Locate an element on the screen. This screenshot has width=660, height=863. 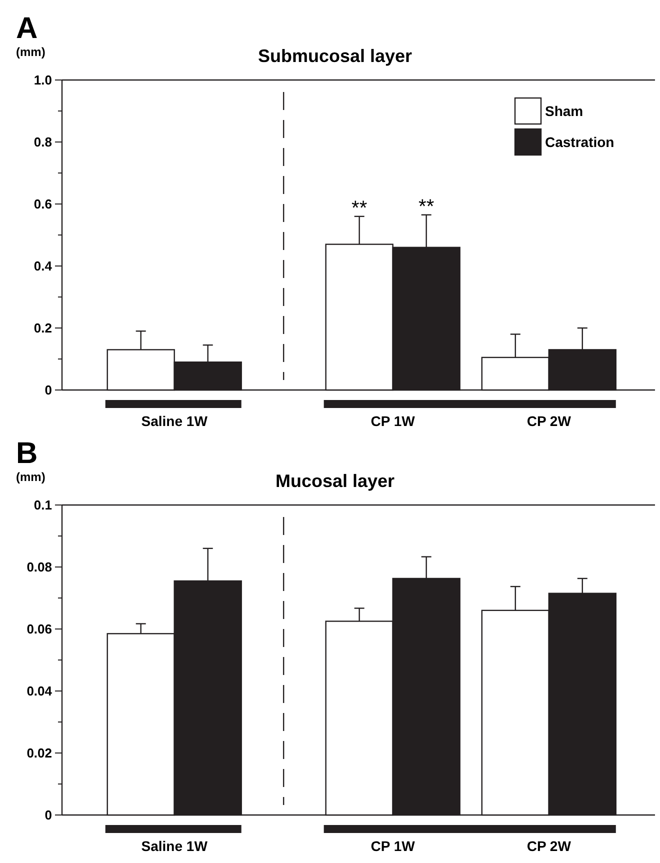
text: A is located at coordinates (27, 28).